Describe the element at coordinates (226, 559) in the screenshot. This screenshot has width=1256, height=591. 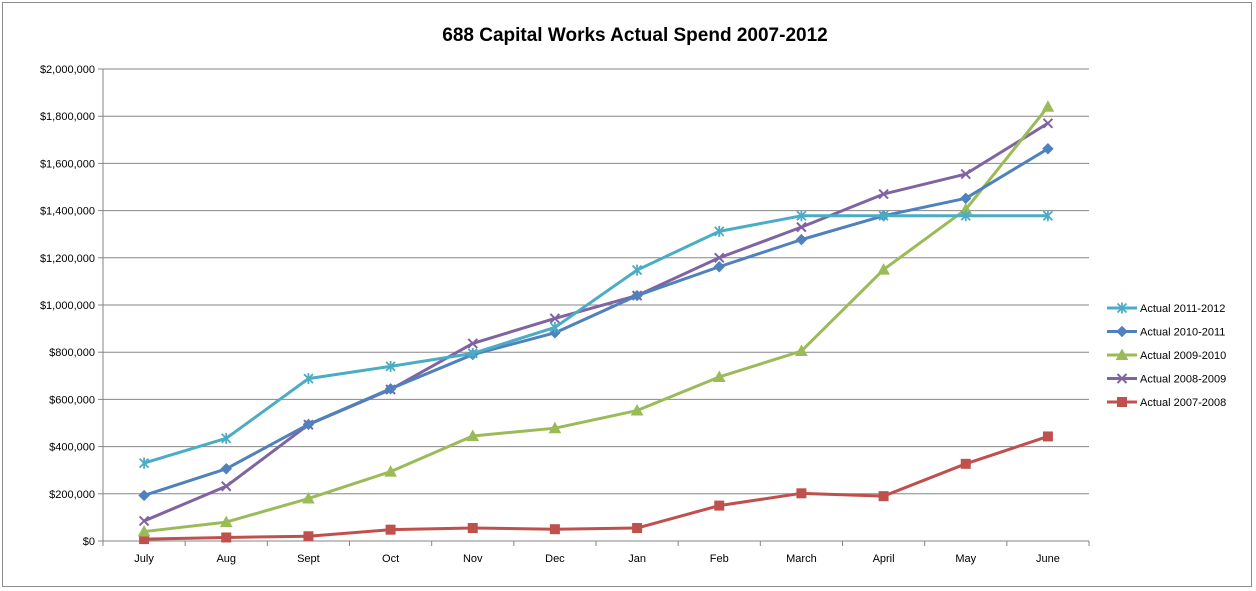
I see `x-tick-label: Aug` at that location.